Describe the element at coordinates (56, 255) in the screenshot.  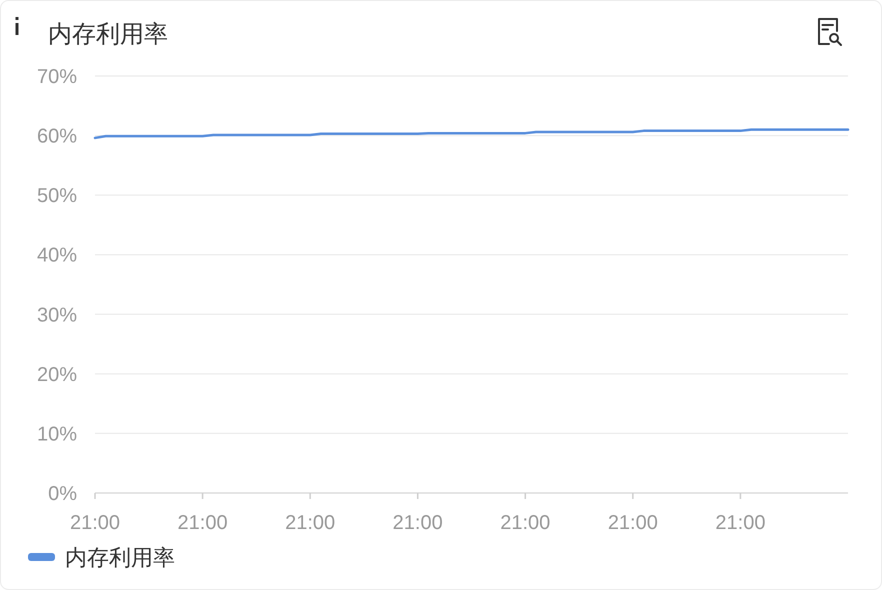
I see `y-tick-label: 40%` at that location.